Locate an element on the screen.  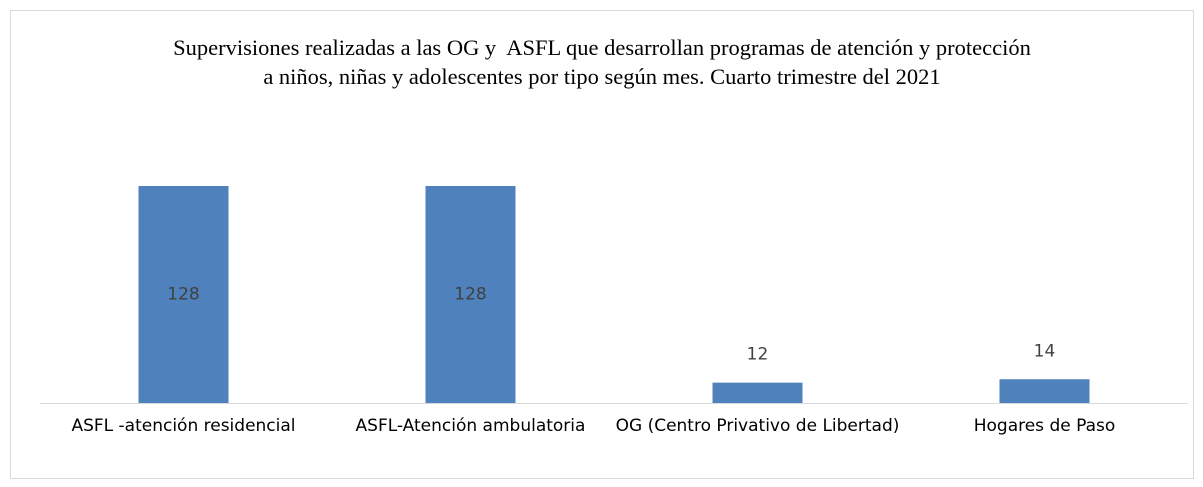
x-tick-label: ASFL -atención residencial is located at coordinates (183, 426).